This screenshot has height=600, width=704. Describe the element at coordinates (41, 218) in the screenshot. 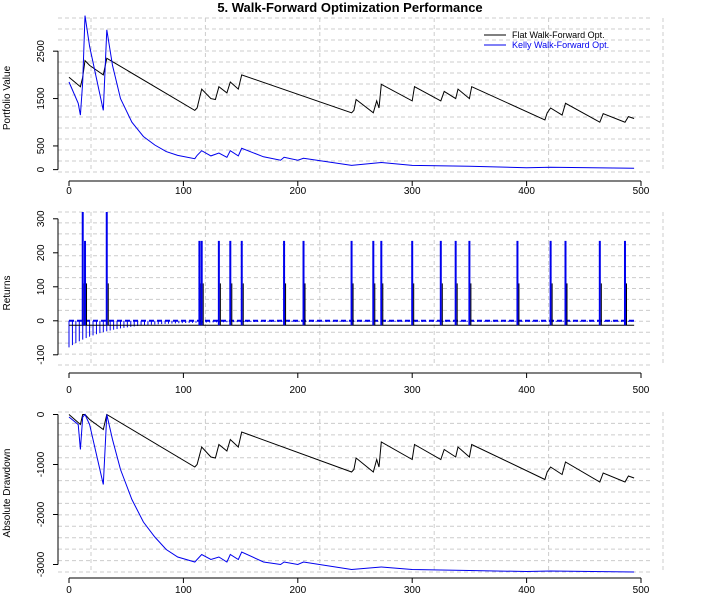

I see `y-tick-label: 300` at that location.